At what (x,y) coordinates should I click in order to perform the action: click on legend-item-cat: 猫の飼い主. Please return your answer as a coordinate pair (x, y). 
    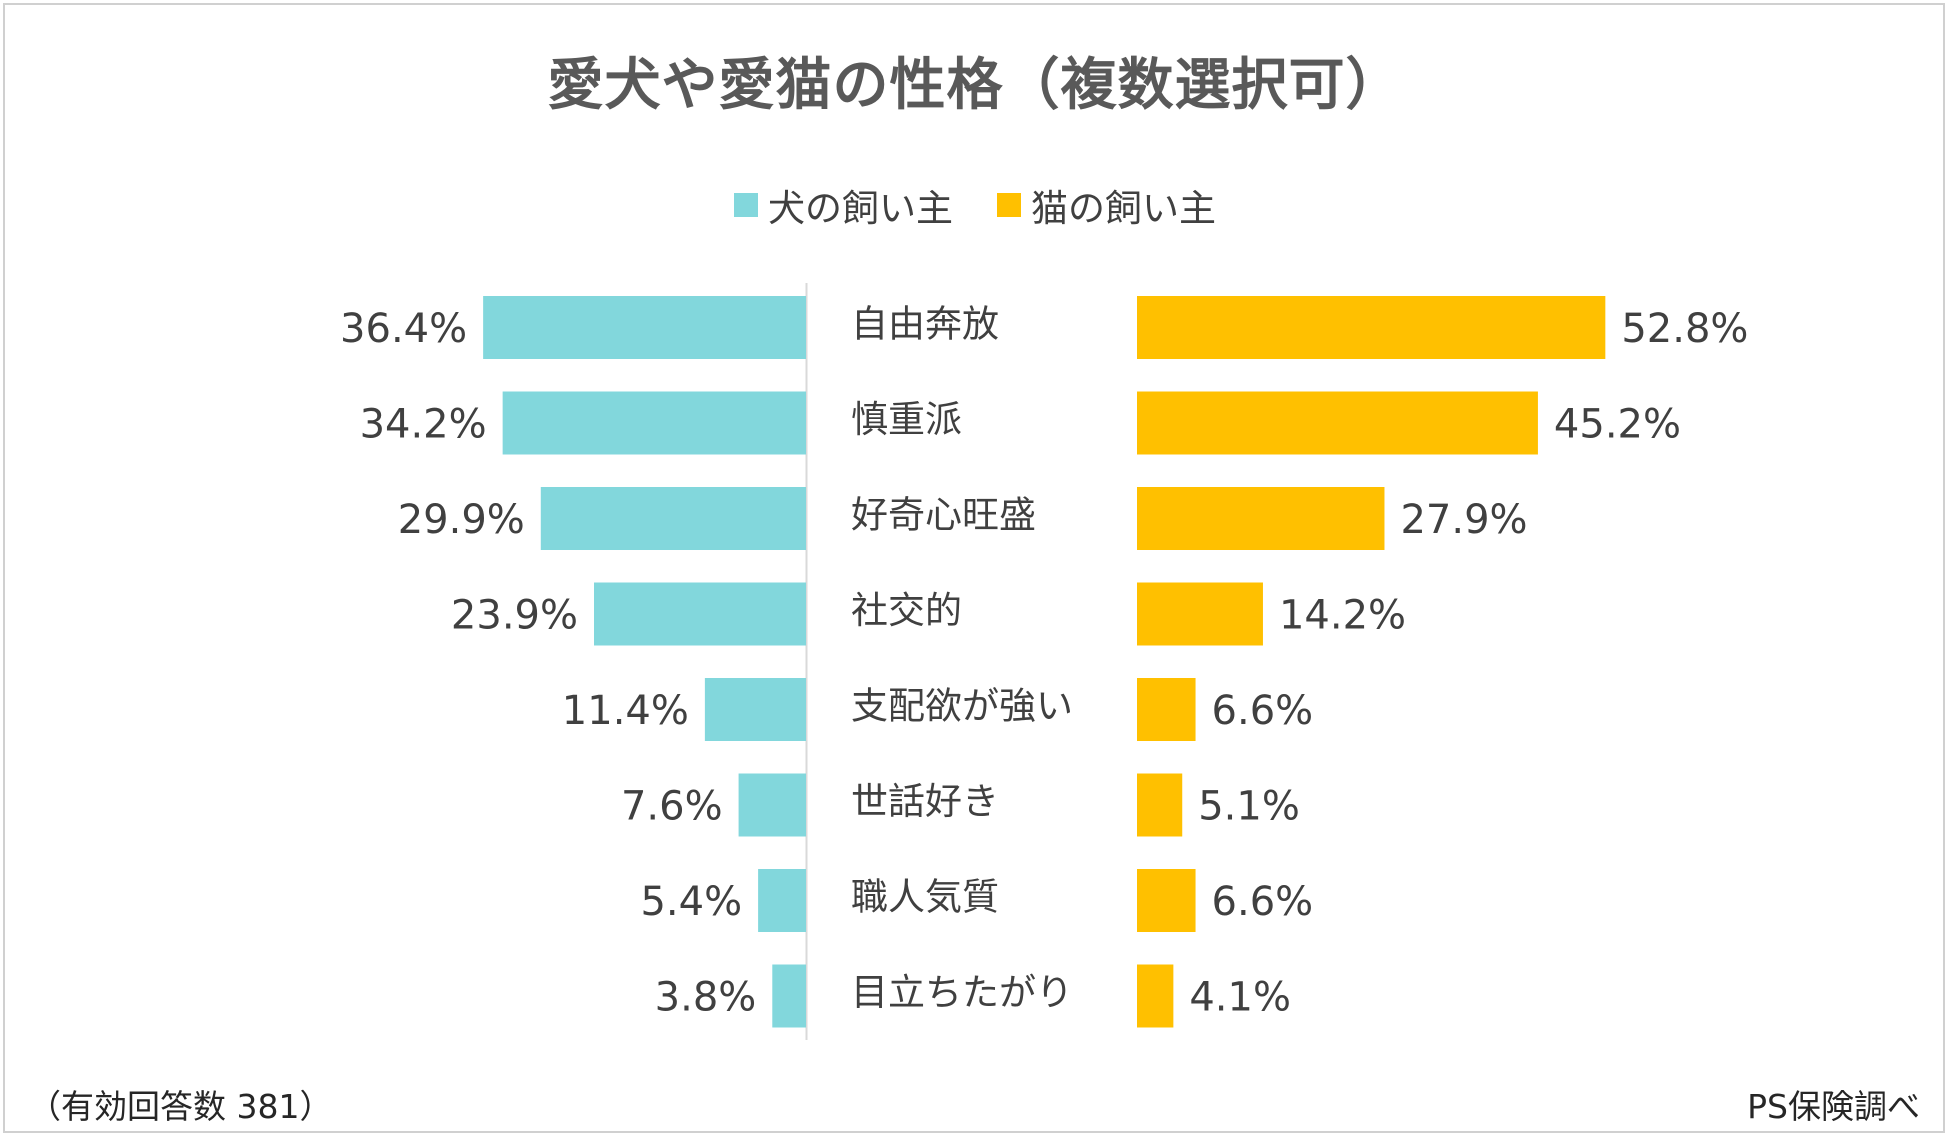
    Looking at the image, I should click on (1106, 205).